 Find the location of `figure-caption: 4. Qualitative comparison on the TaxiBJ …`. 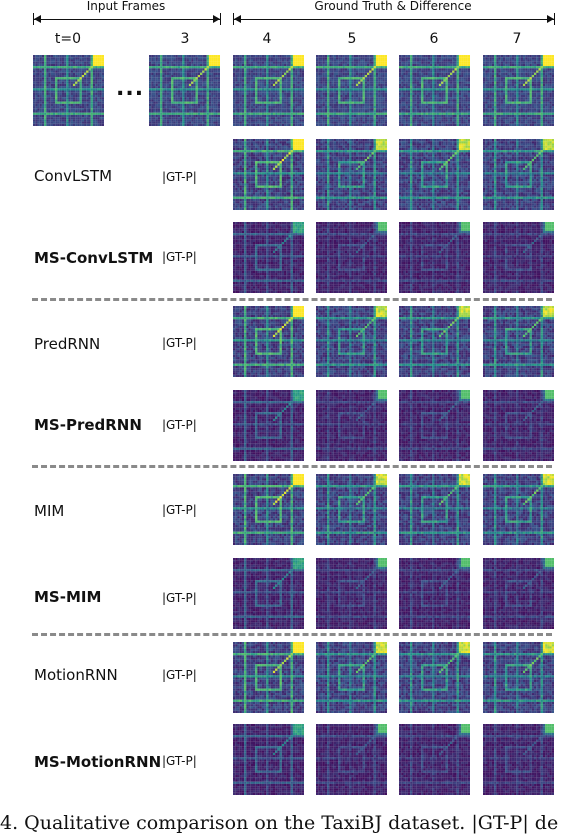

figure-caption: 4. Qualitative comparison on the TaxiBJ … is located at coordinates (279, 823).